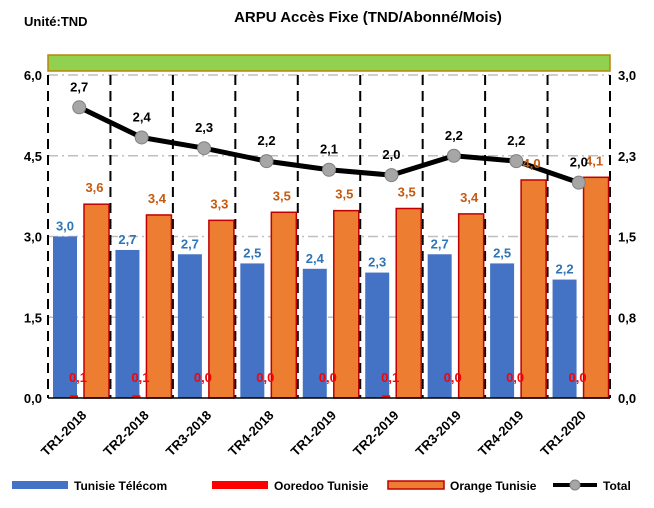  I want to click on x-tick-label: TR2-2019, so click(375, 433).